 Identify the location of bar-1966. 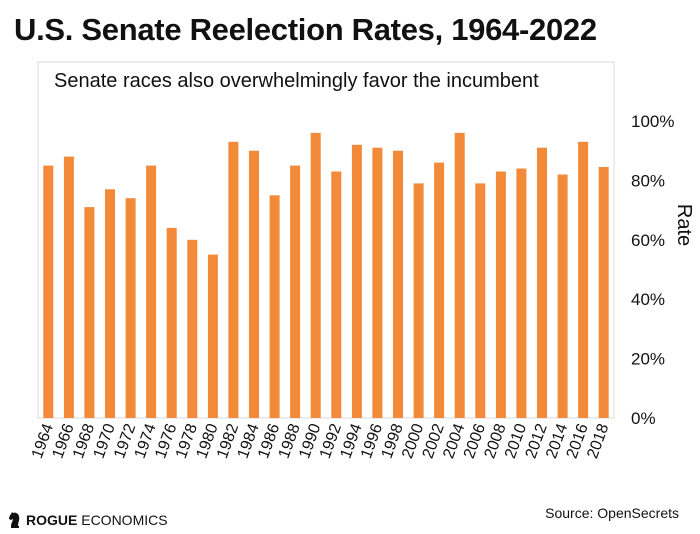
(68, 287).